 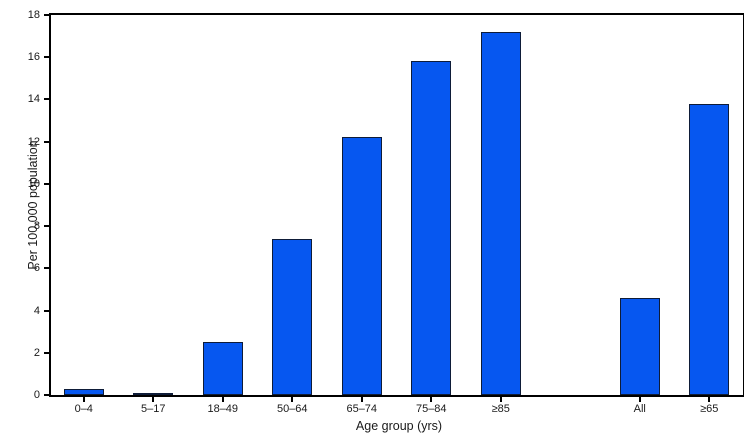 I want to click on bar-75–84, so click(x=431, y=228).